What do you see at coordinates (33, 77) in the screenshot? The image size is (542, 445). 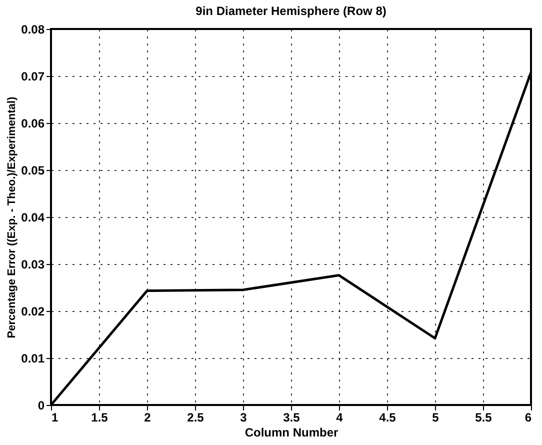 I see `y-tick-label: 0.07` at bounding box center [33, 77].